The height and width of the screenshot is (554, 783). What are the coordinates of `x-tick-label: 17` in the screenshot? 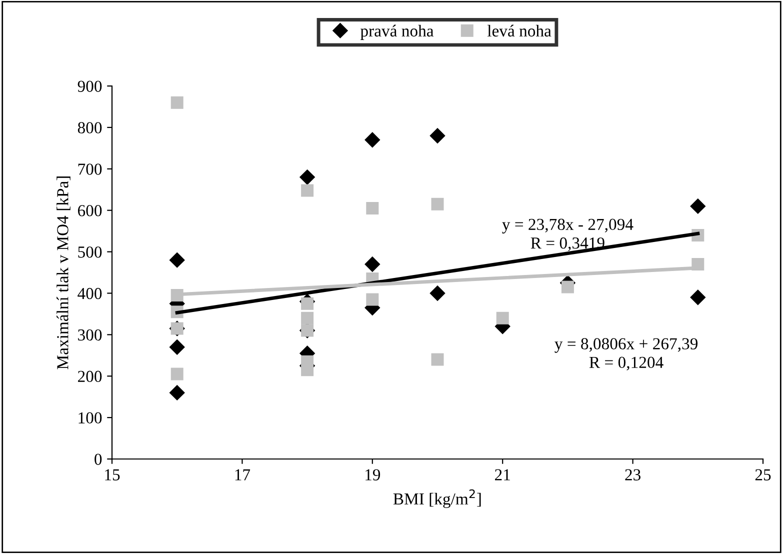 It's located at (242, 474).